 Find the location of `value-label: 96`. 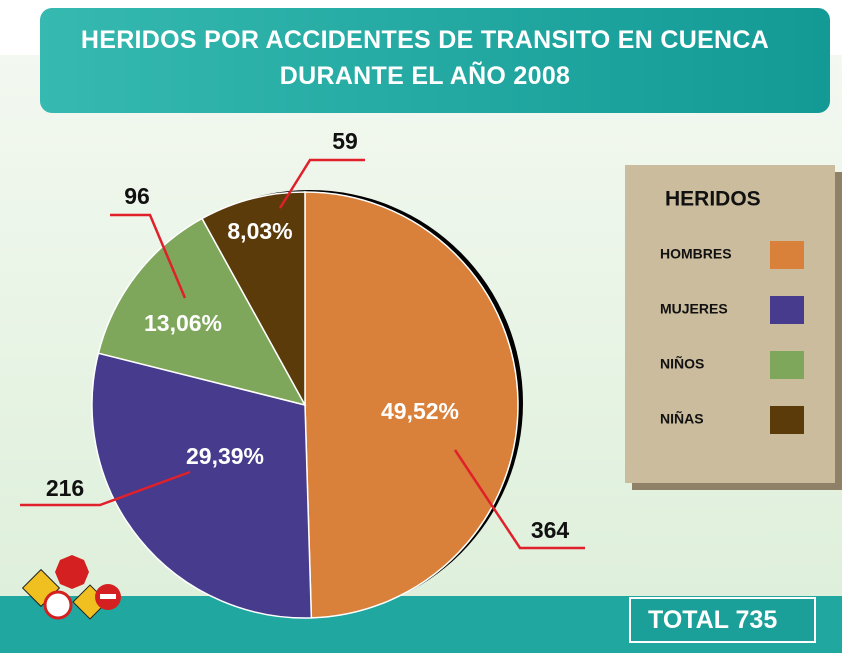

value-label: 96 is located at coordinates (137, 196).